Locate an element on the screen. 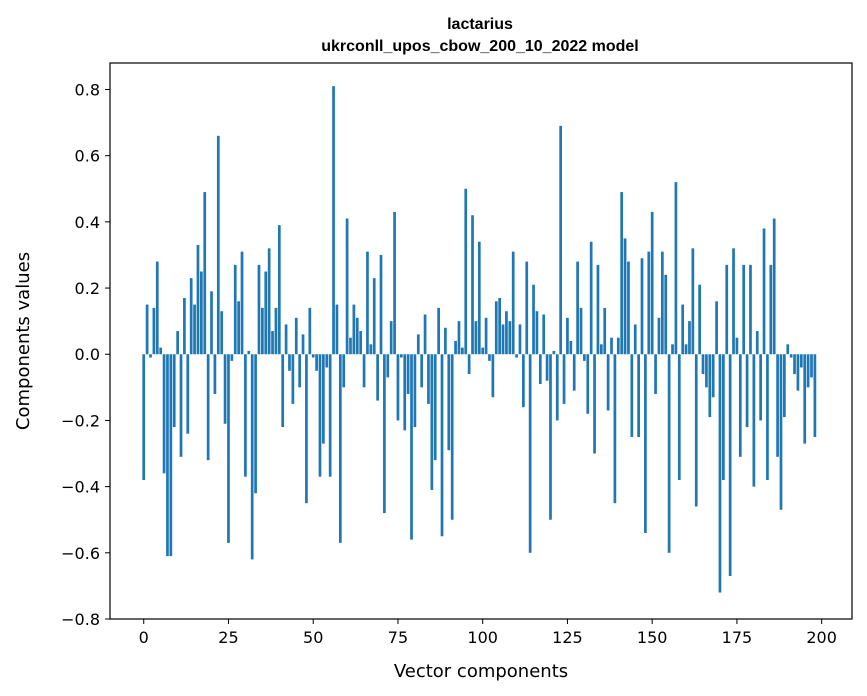 The image size is (867, 696). x-tick-label: 75 is located at coordinates (398, 637).